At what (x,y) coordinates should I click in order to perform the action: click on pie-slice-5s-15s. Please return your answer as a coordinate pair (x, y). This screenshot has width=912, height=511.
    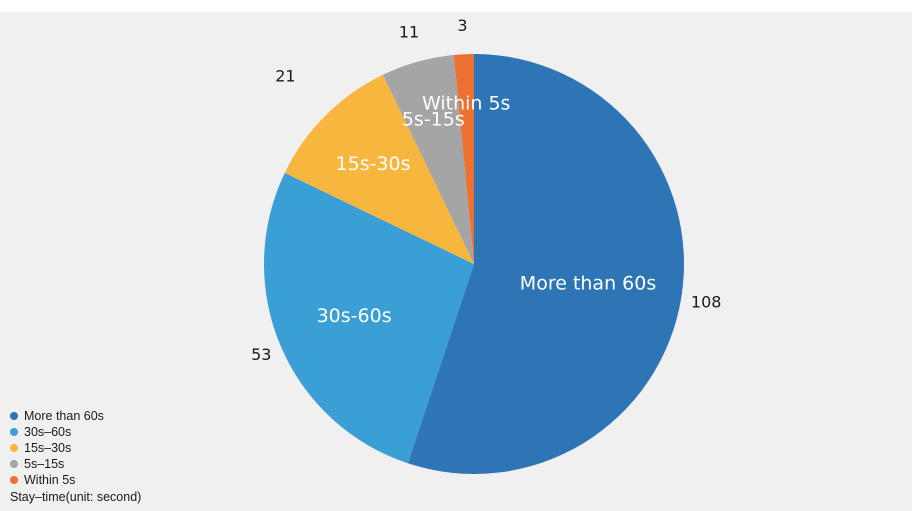
    Looking at the image, I should click on (428, 159).